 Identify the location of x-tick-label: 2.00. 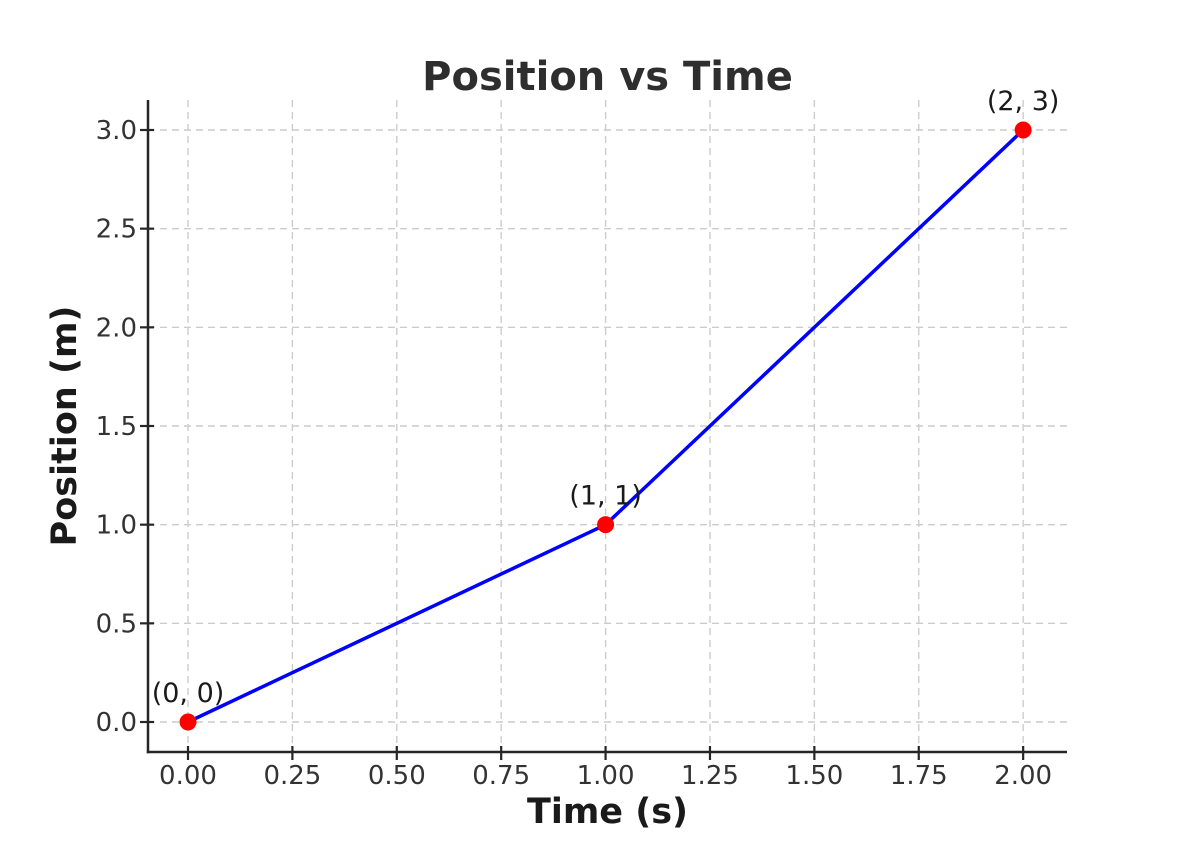
(1023, 776).